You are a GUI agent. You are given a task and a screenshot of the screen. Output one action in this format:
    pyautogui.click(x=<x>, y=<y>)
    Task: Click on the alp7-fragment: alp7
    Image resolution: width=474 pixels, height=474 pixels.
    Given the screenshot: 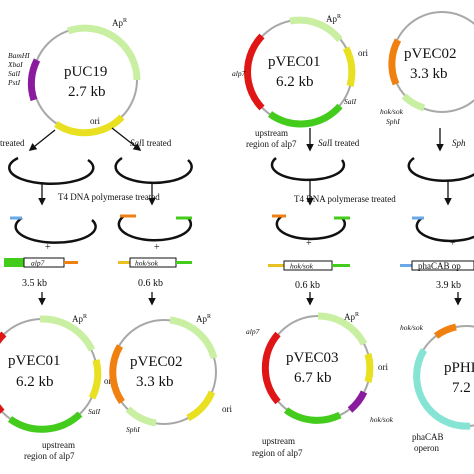 What is the action you would take?
    pyautogui.click(x=41, y=262)
    